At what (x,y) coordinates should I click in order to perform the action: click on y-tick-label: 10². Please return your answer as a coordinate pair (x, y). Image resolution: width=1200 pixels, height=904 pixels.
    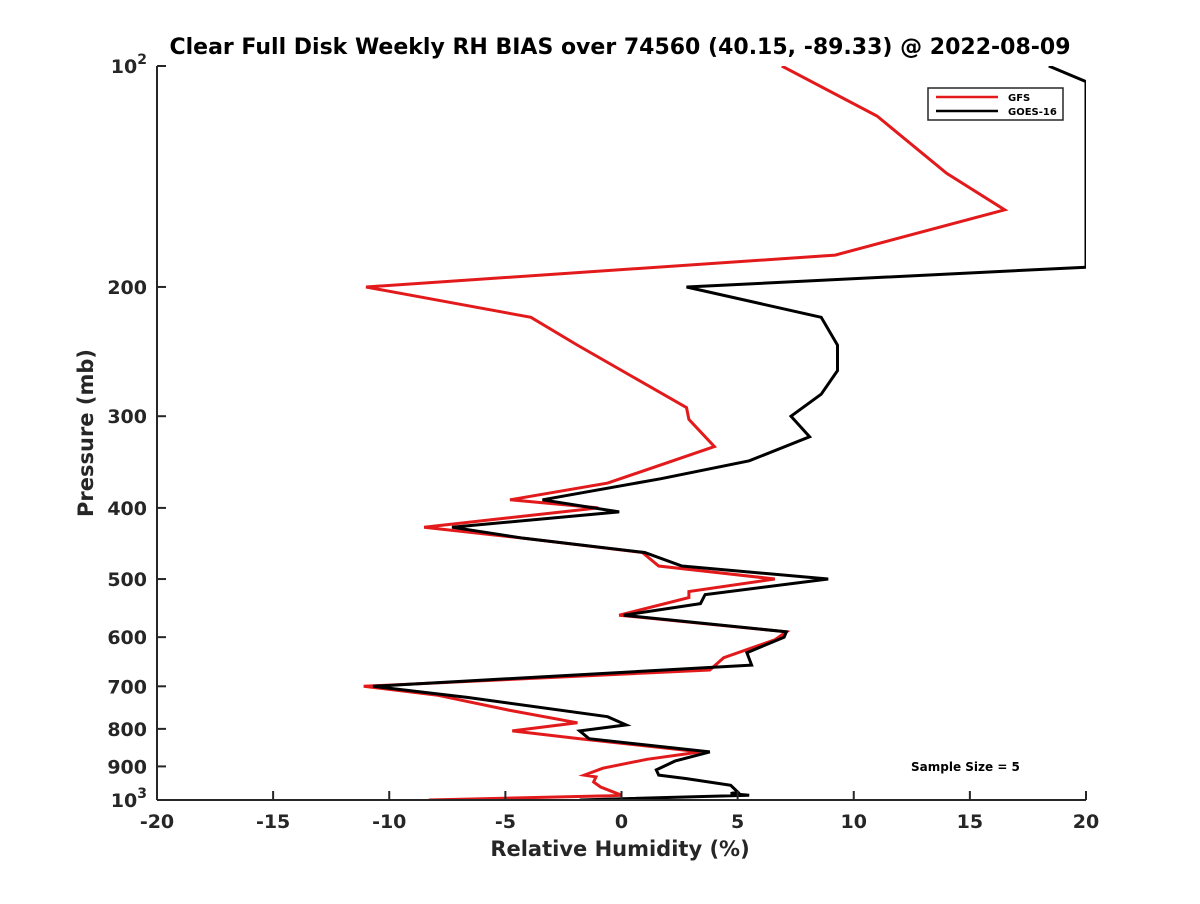
    Looking at the image, I should click on (129, 65).